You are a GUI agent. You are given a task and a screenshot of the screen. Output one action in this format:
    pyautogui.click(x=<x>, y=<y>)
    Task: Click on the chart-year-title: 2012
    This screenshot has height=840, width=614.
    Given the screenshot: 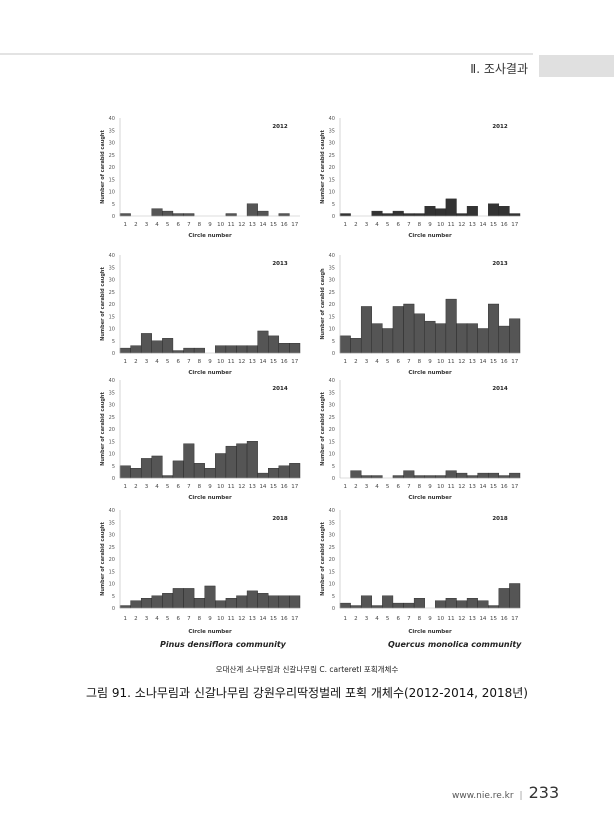 What is the action you would take?
    pyautogui.click(x=499, y=127)
    